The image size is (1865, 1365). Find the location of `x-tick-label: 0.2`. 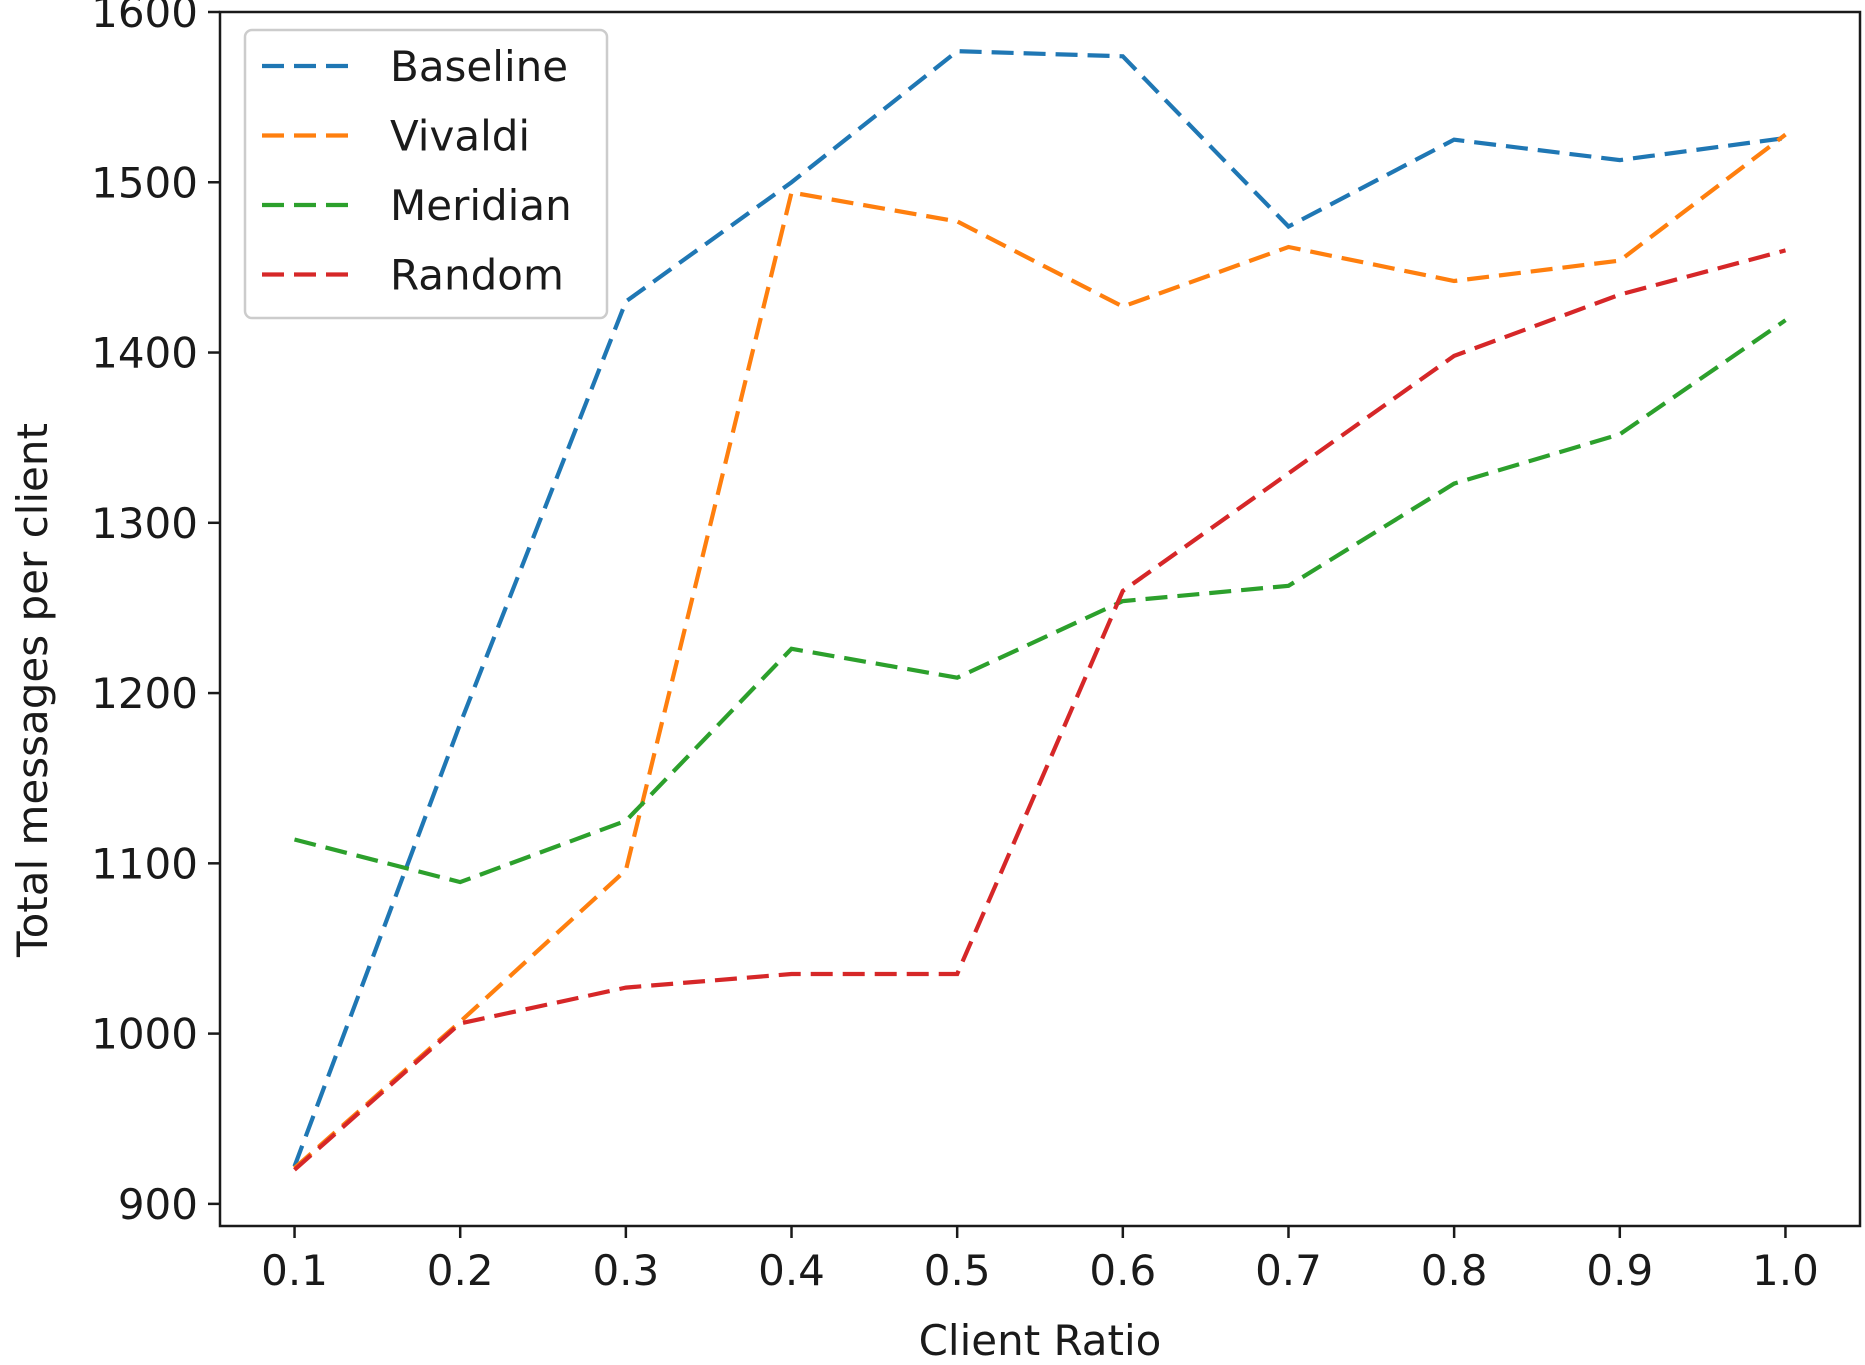

x-tick-label: 0.2 is located at coordinates (460, 1270).